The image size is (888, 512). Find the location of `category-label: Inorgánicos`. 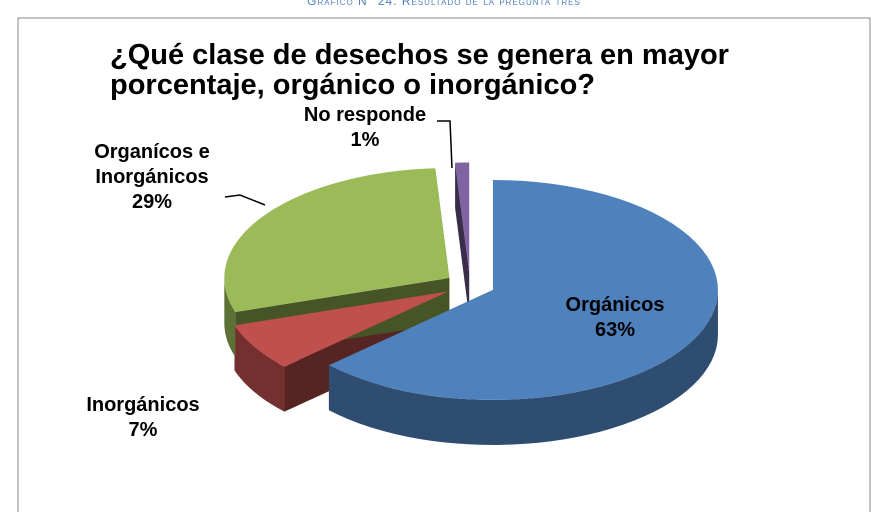

category-label: Inorgánicos is located at coordinates (143, 405).